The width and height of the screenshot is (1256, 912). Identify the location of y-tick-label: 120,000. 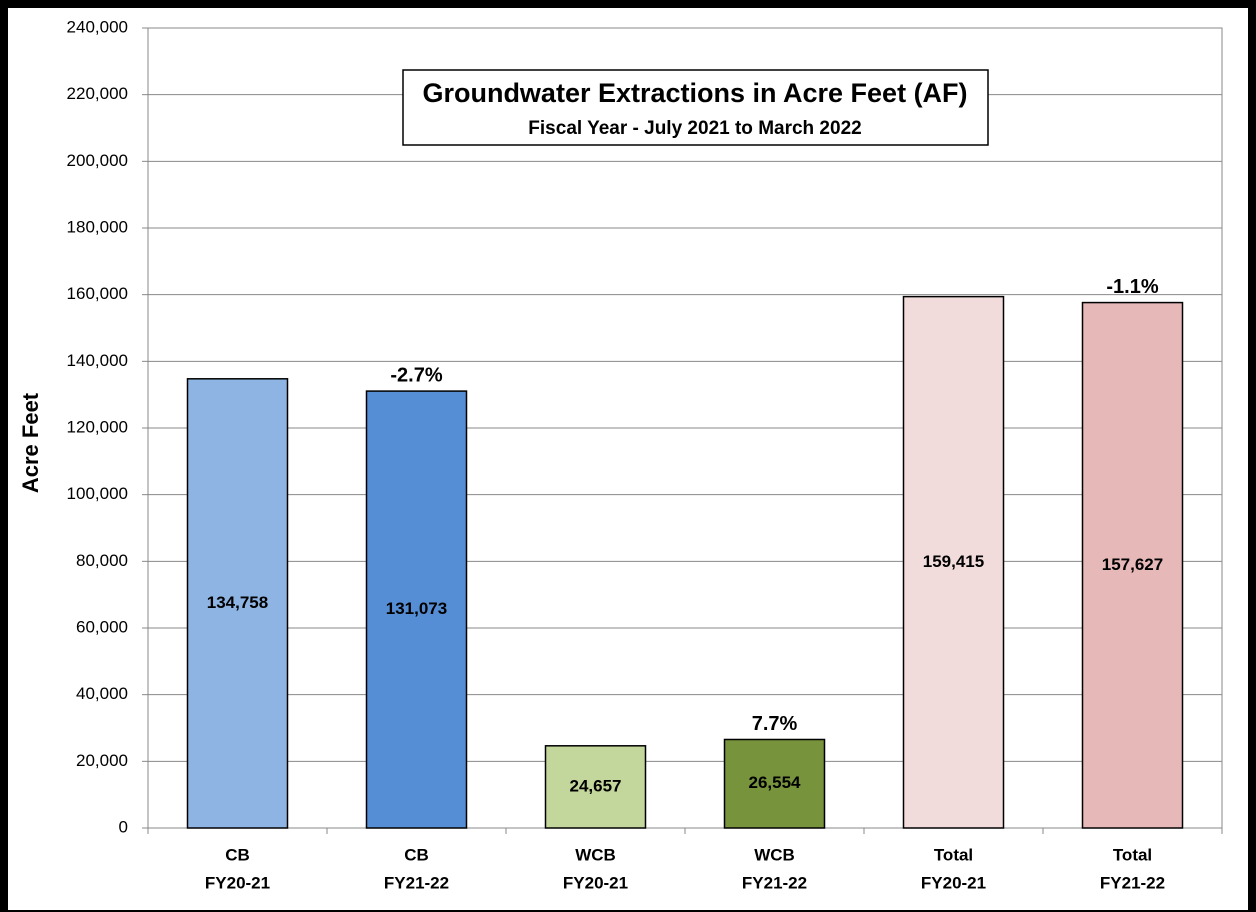
(97, 426).